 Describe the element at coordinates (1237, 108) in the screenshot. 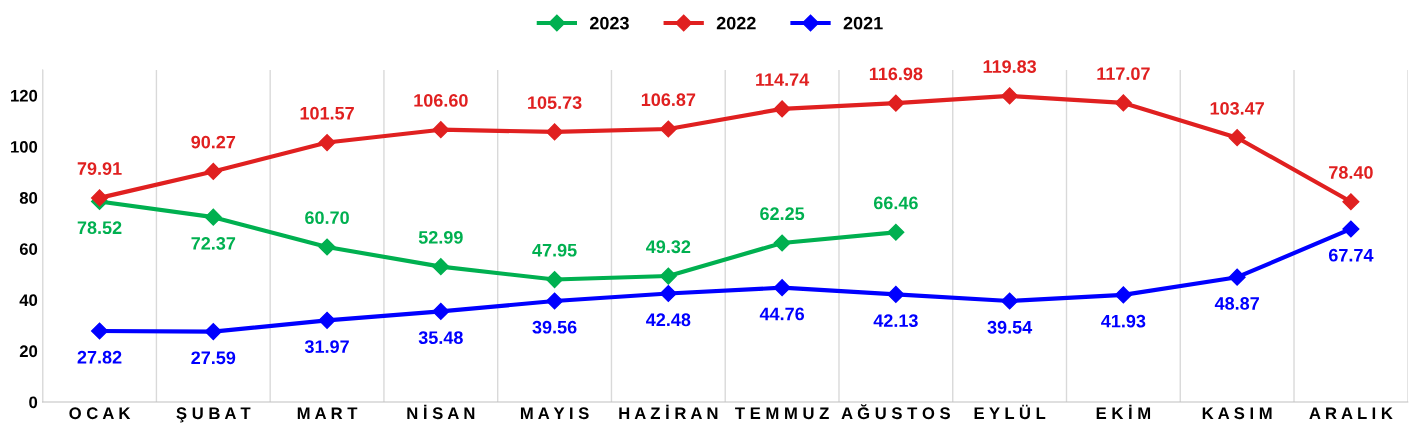

I see `data-label: 103.47` at that location.